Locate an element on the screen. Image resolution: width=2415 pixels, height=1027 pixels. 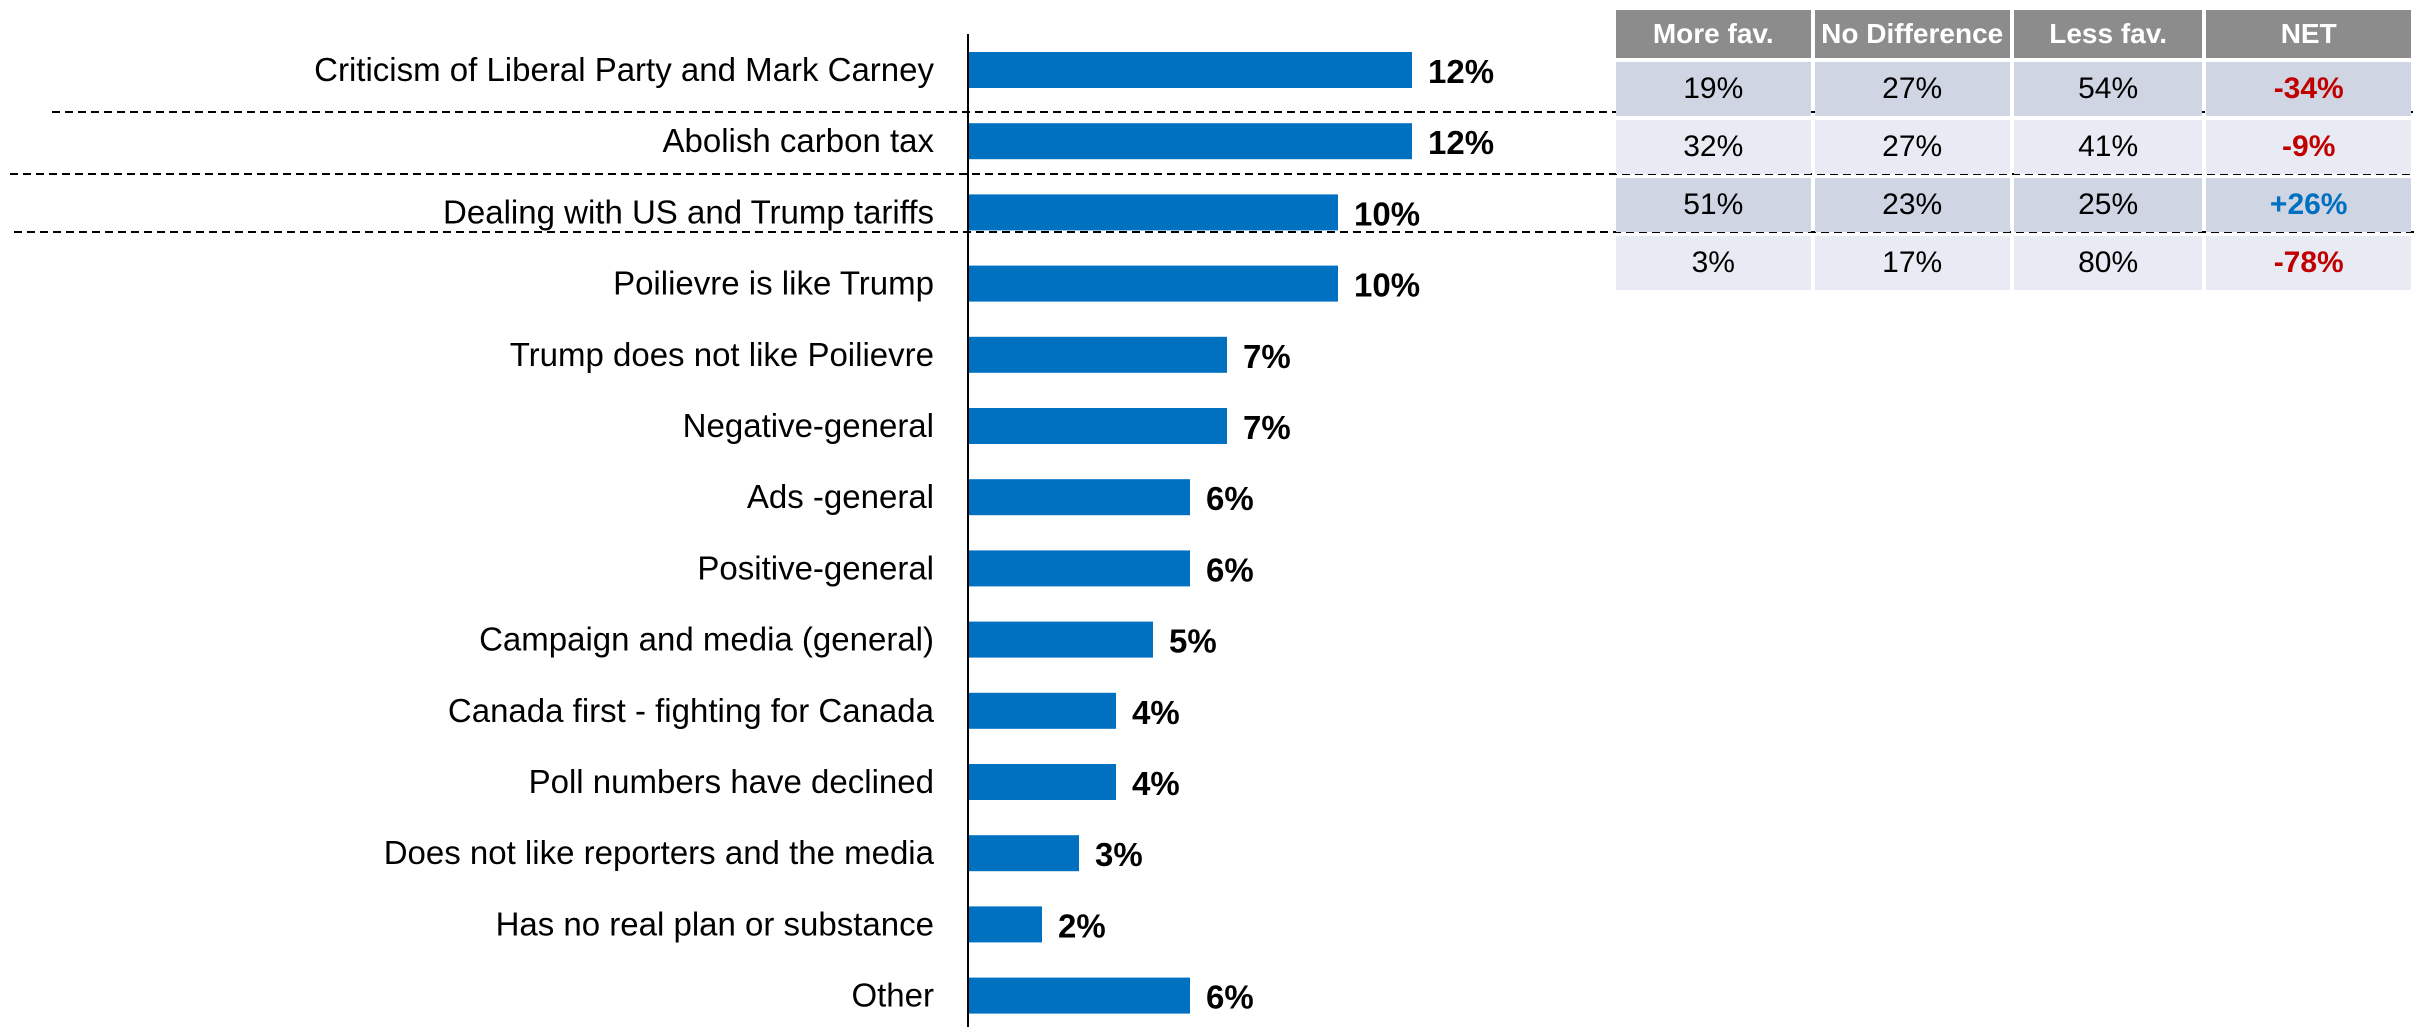
cell-net: +26% is located at coordinates (2308, 205).